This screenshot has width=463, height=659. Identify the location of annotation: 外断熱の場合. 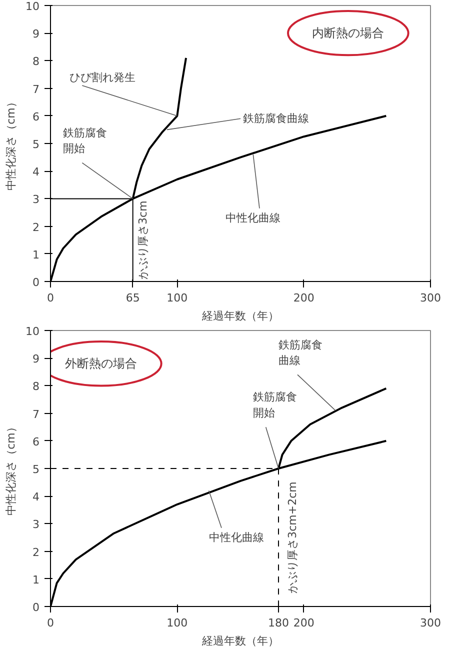
(101, 363).